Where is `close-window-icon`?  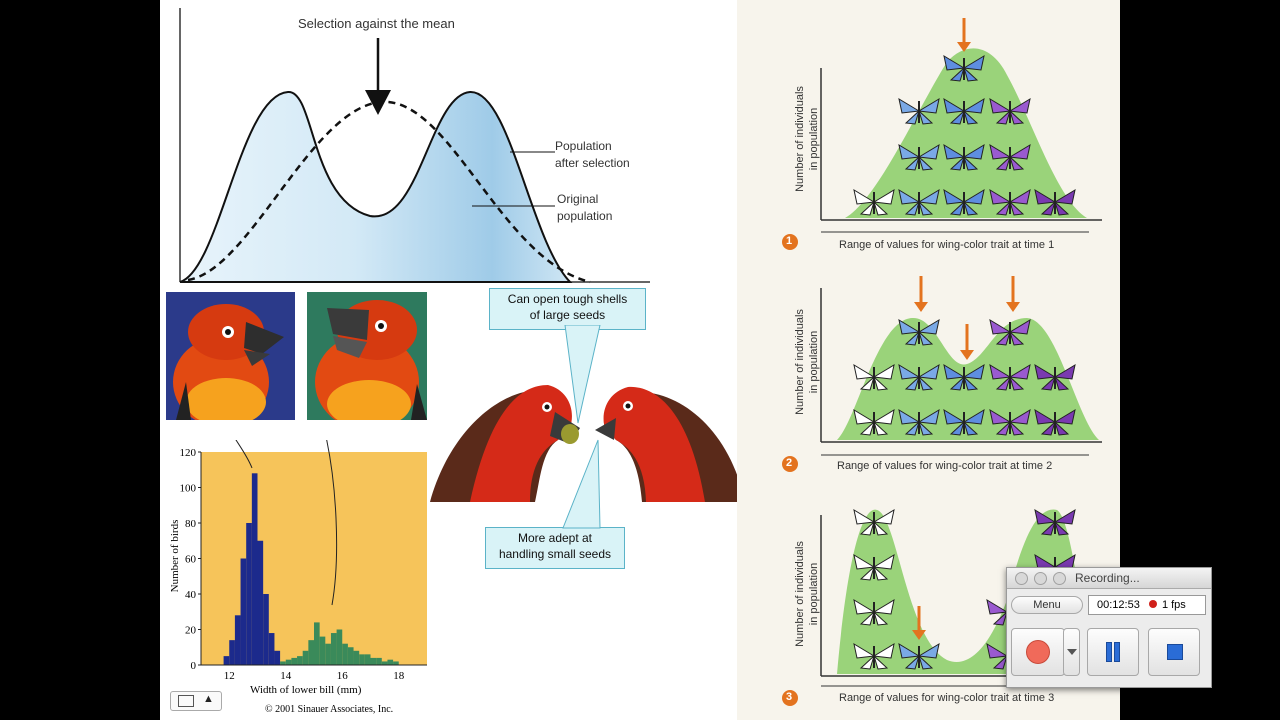
close-window-icon is located at coordinates (1021, 578).